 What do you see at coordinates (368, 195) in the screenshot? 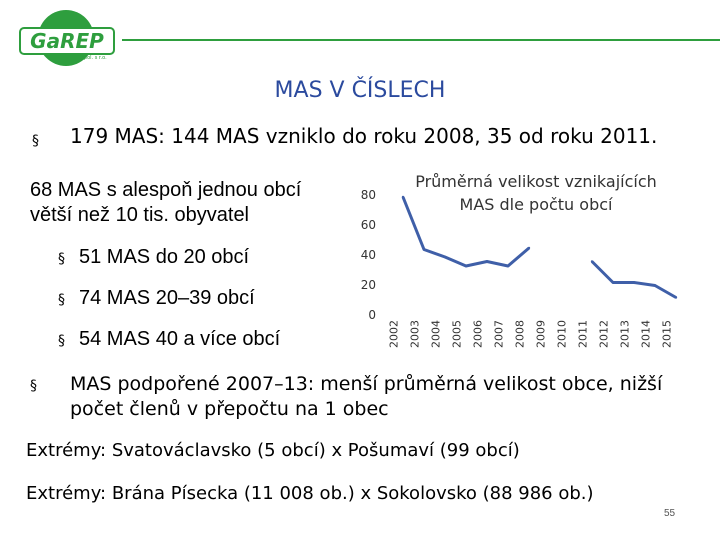
I see `y-tick-label: 80` at bounding box center [368, 195].